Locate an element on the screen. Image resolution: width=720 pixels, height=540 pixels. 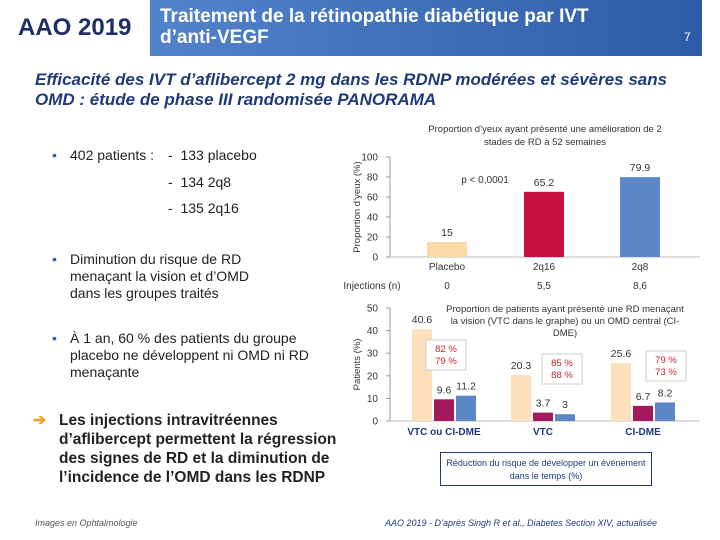
sub-item: - 135 2q16 is located at coordinates (203, 208).